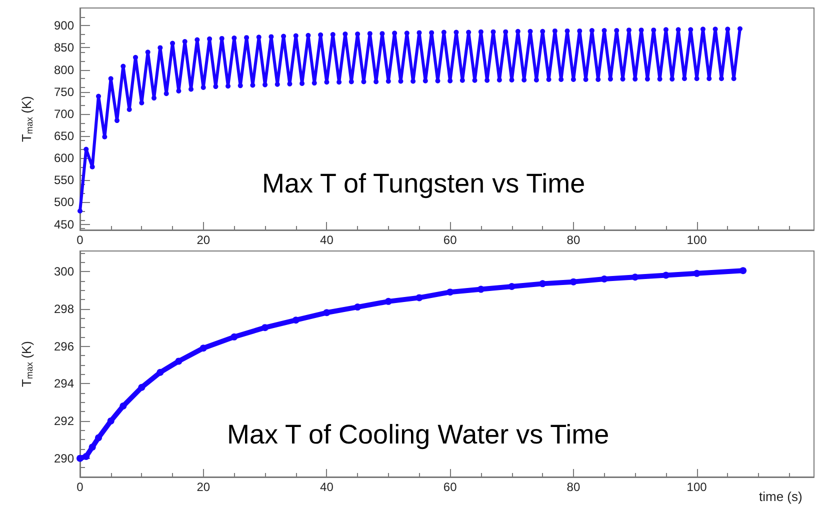 This screenshot has width=817, height=505. What do you see at coordinates (64, 309) in the screenshot?
I see `y-tick-label: 298` at bounding box center [64, 309].